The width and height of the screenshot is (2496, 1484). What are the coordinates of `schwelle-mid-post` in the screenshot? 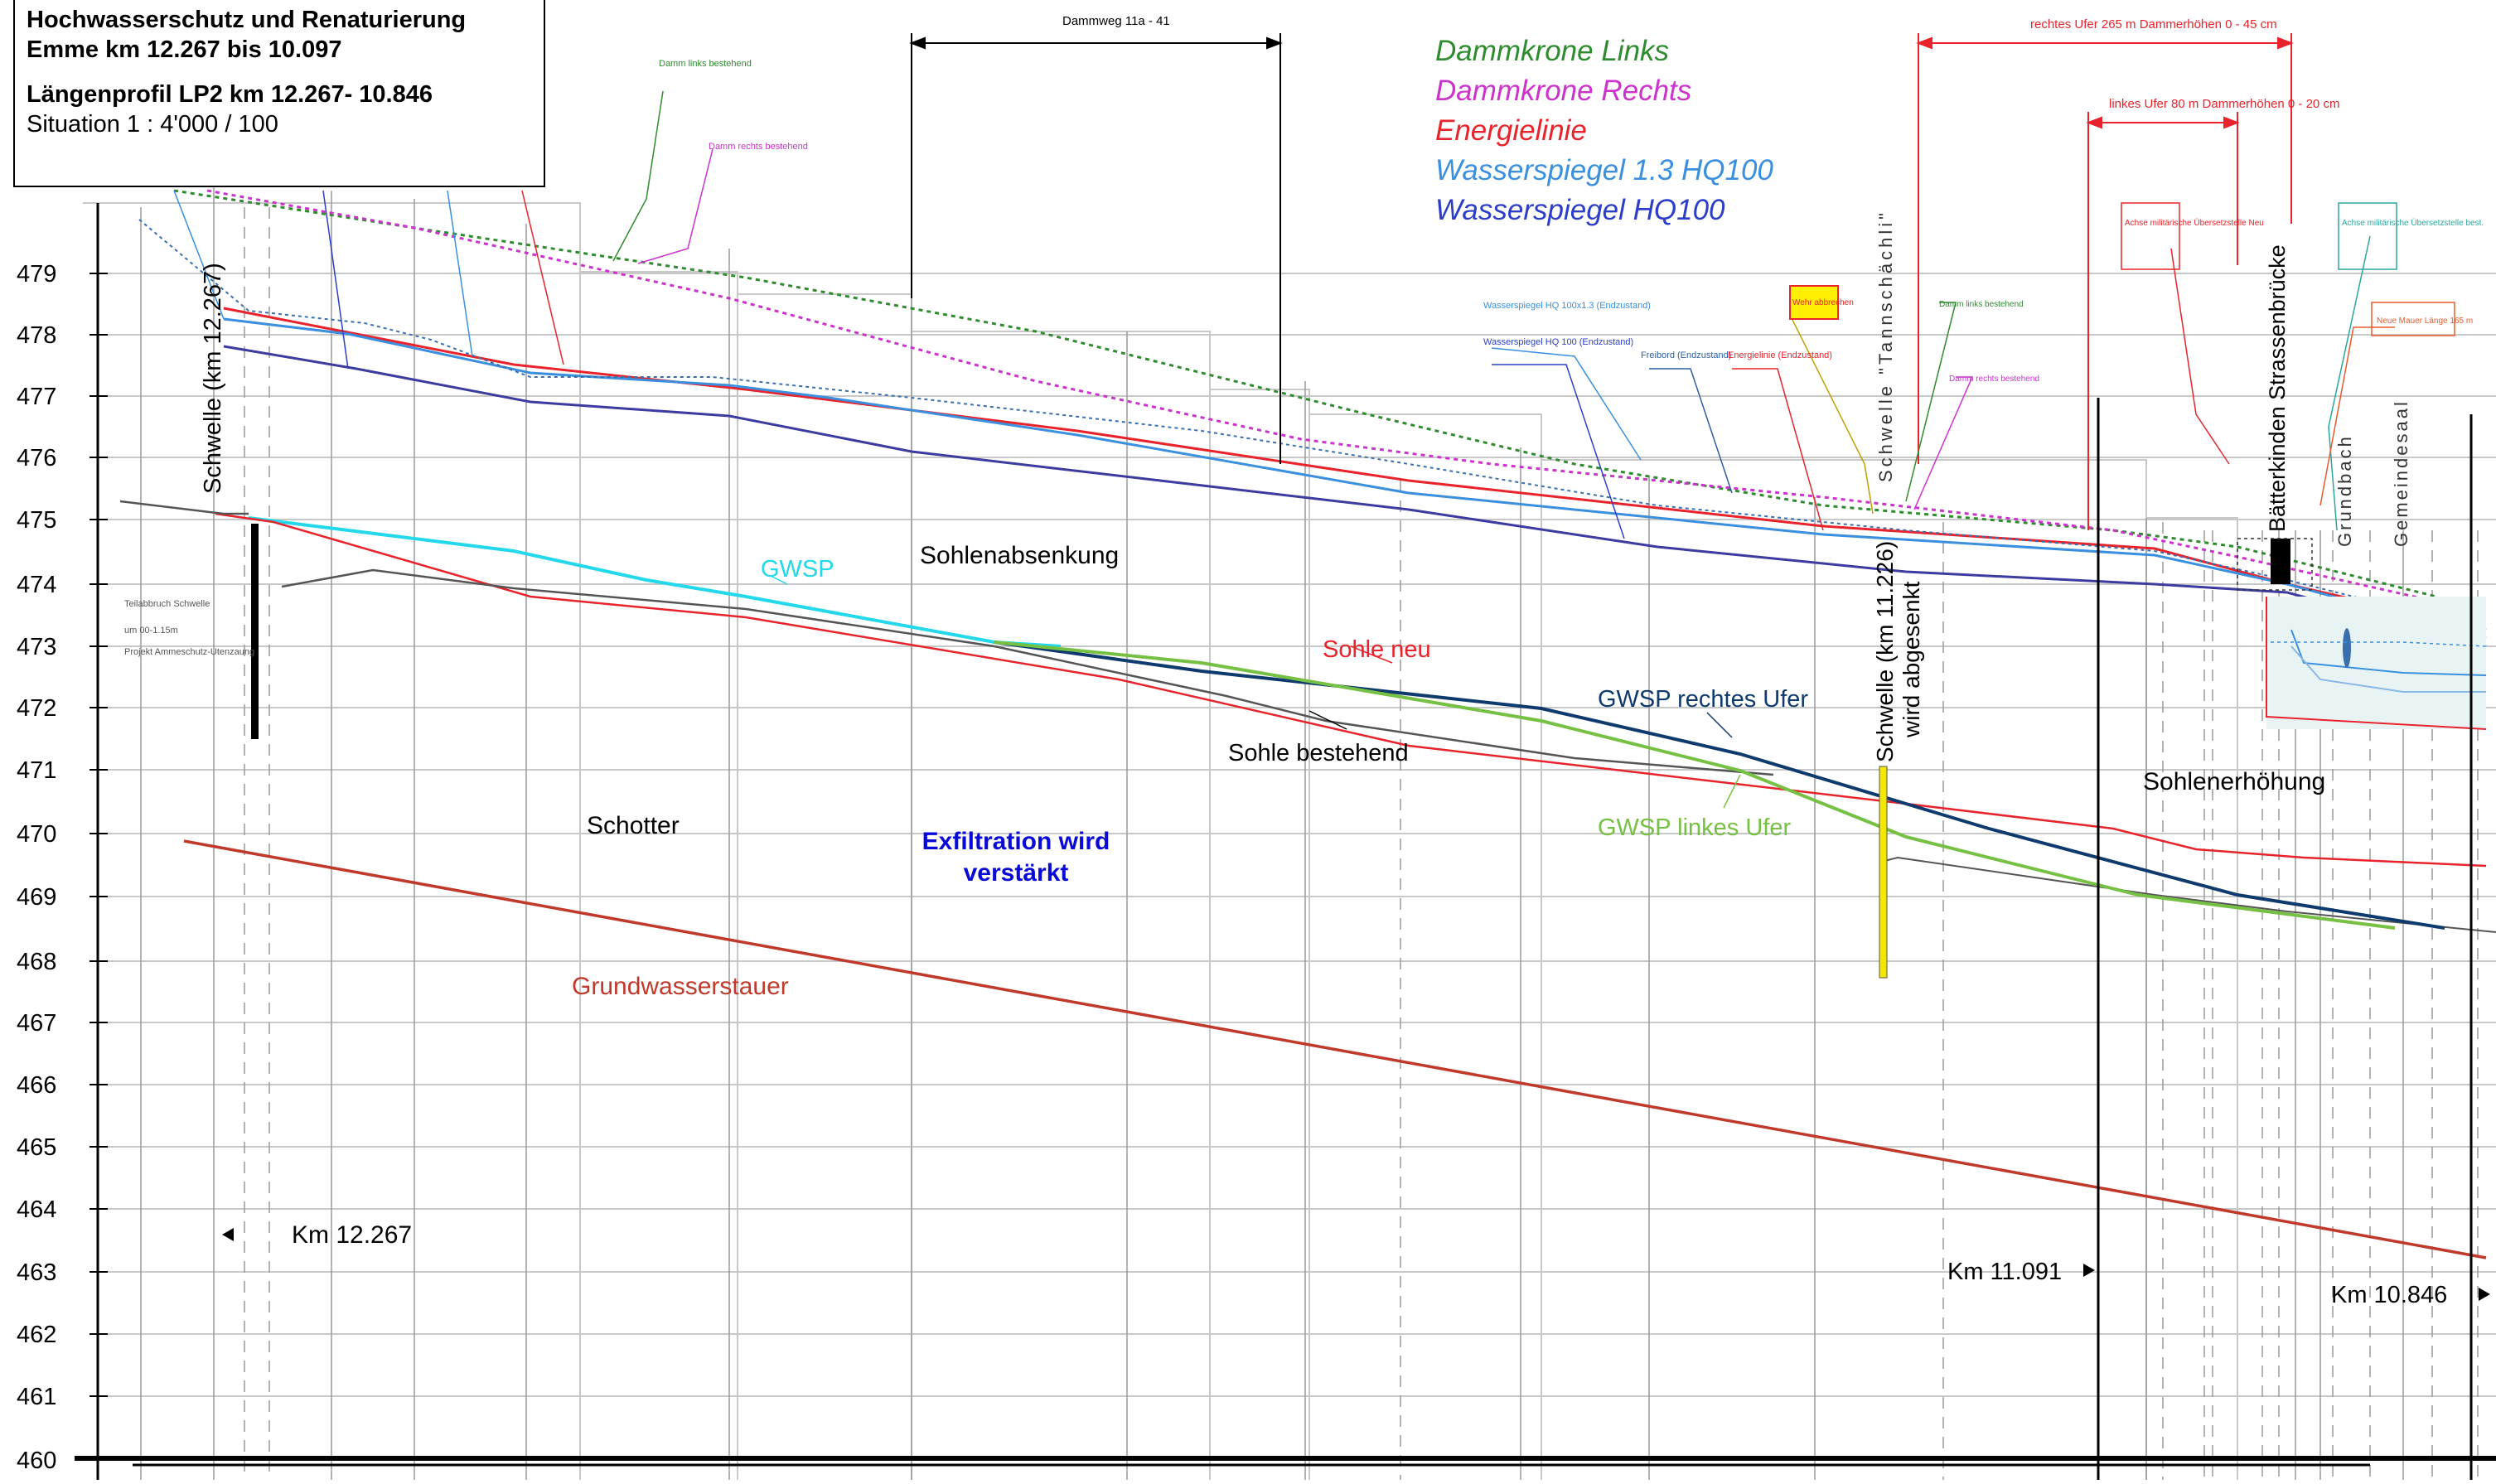 It's located at (1883, 872).